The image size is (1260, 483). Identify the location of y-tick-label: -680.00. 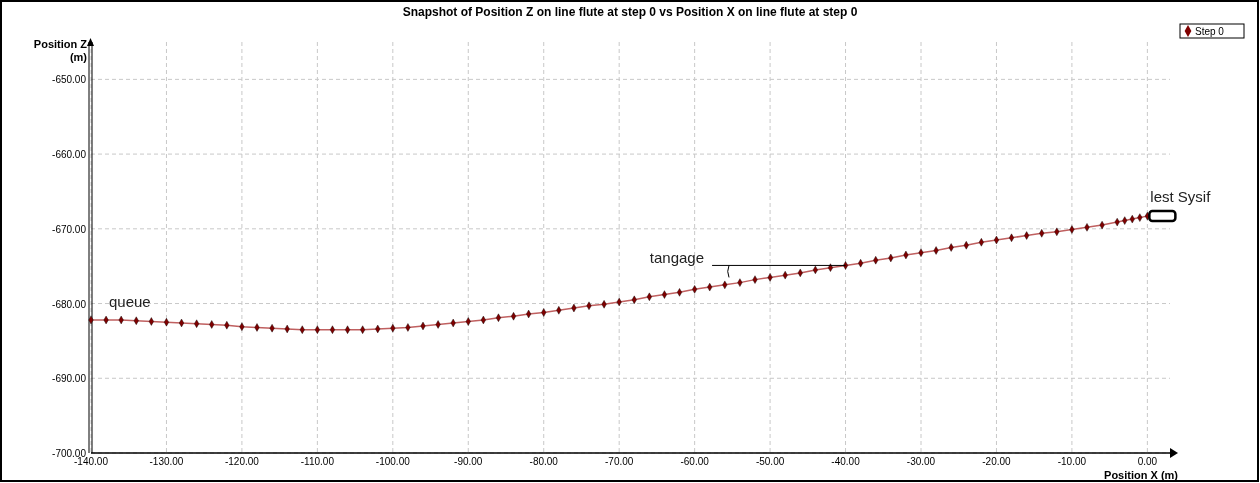
(69, 304).